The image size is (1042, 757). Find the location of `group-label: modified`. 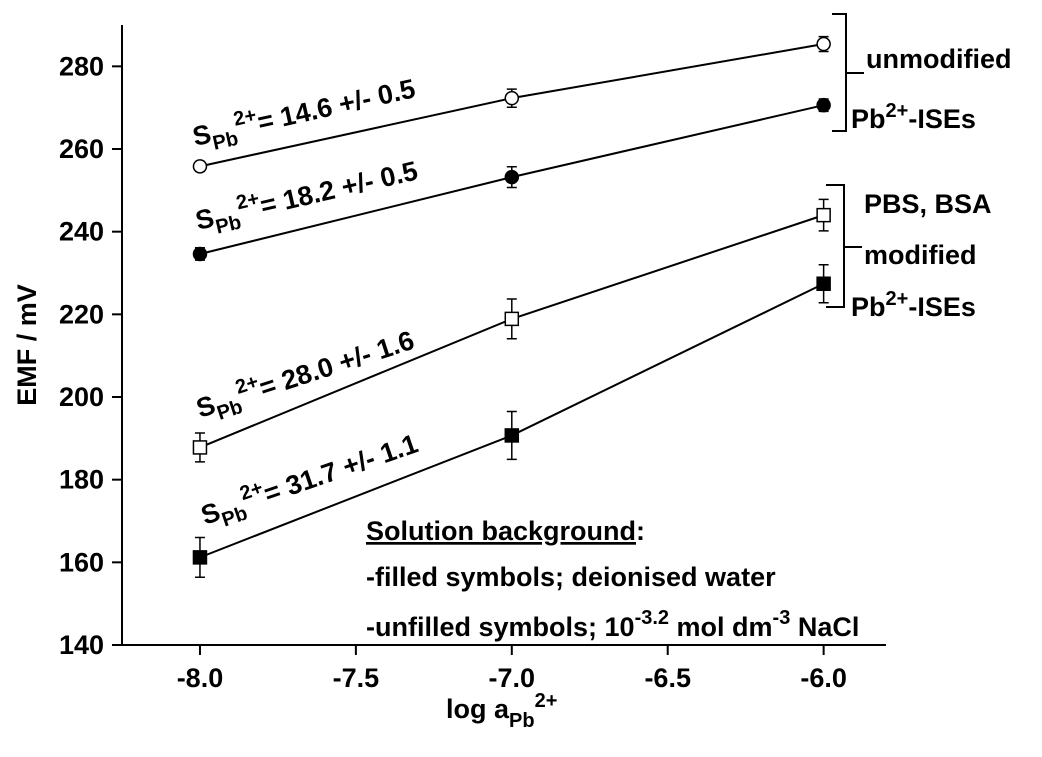

group-label: modified is located at coordinates (920, 255).